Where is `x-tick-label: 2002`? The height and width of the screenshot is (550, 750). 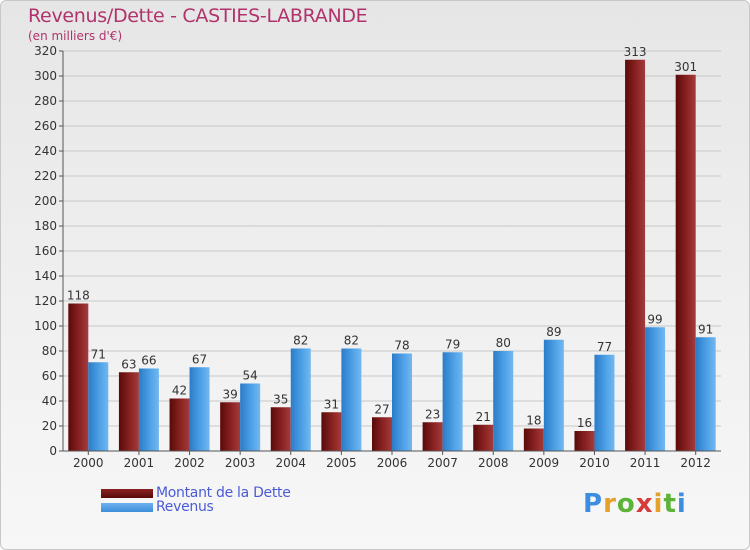 x-tick-label: 2002 is located at coordinates (189, 463).